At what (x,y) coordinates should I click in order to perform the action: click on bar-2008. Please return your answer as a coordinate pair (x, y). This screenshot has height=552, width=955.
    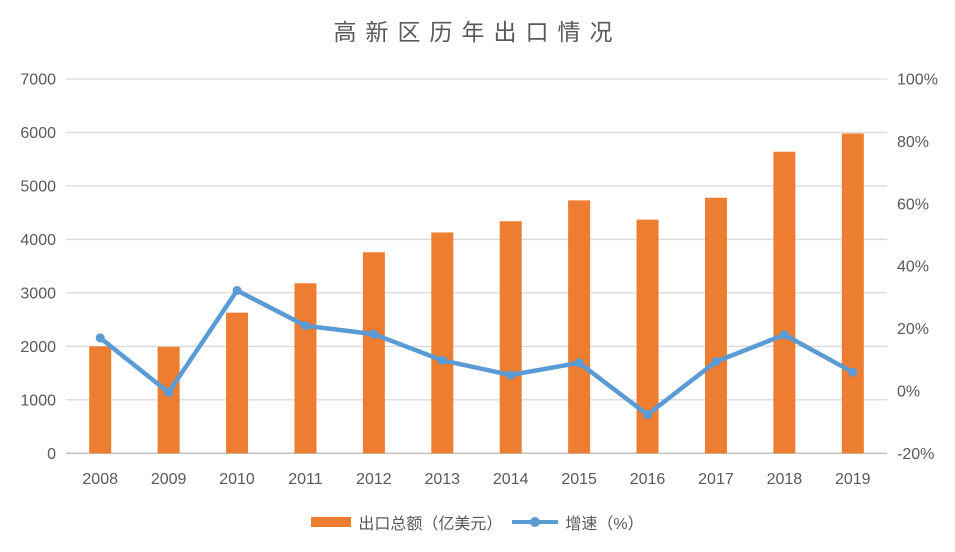
    Looking at the image, I should click on (100, 400).